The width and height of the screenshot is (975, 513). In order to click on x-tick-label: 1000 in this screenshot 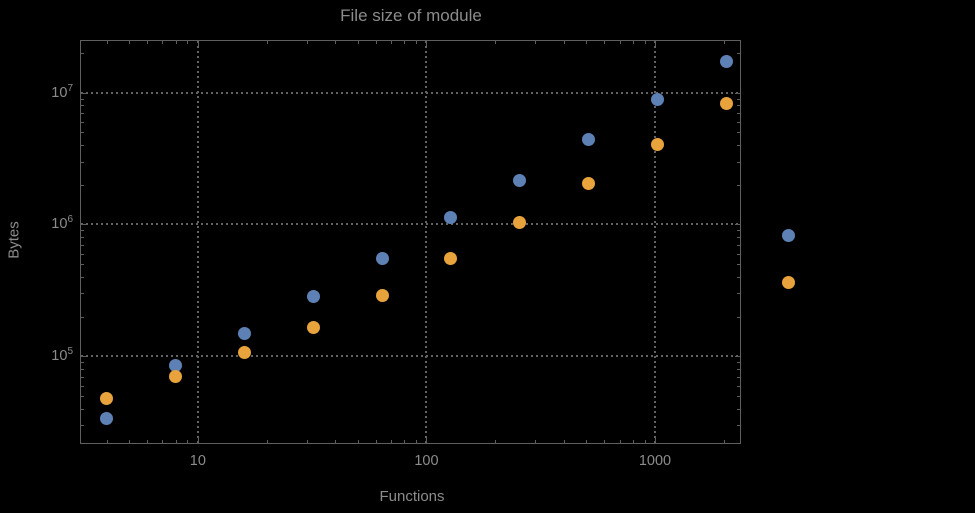, I will do `click(655, 461)`.